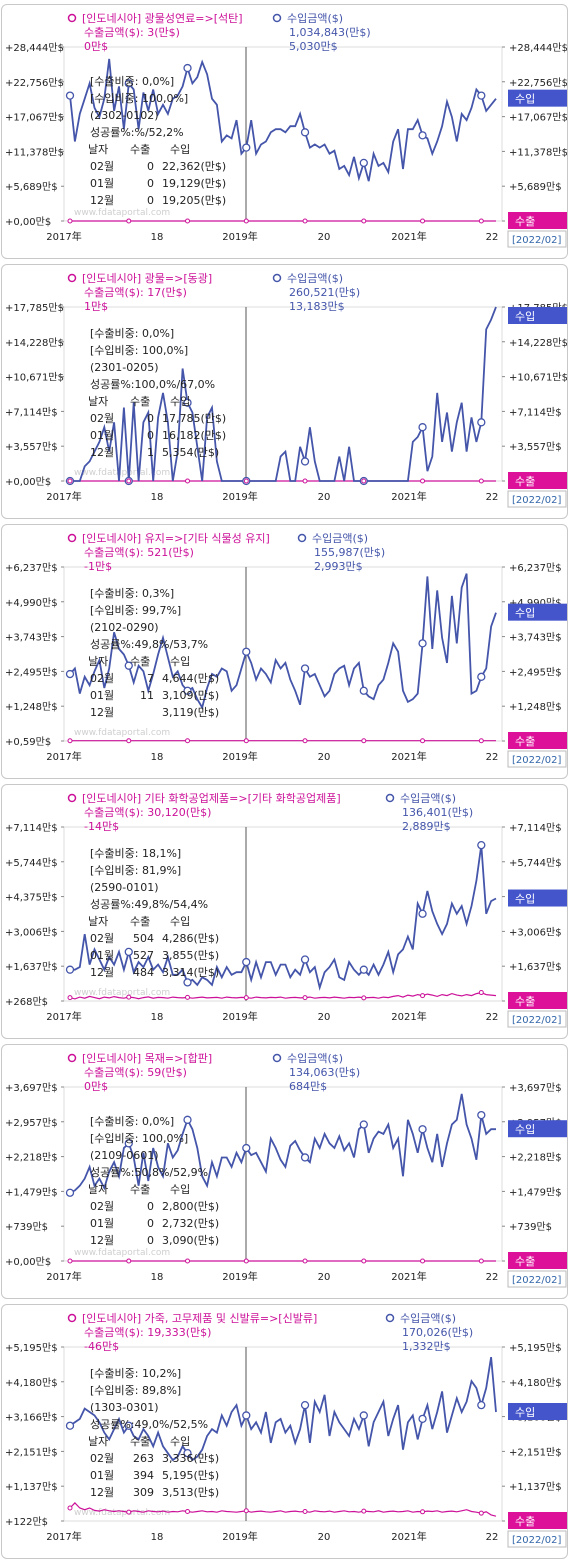 The height and width of the screenshot is (1560, 570). What do you see at coordinates (150, 678) in the screenshot?
I see `info-table-export: 7` at bounding box center [150, 678].